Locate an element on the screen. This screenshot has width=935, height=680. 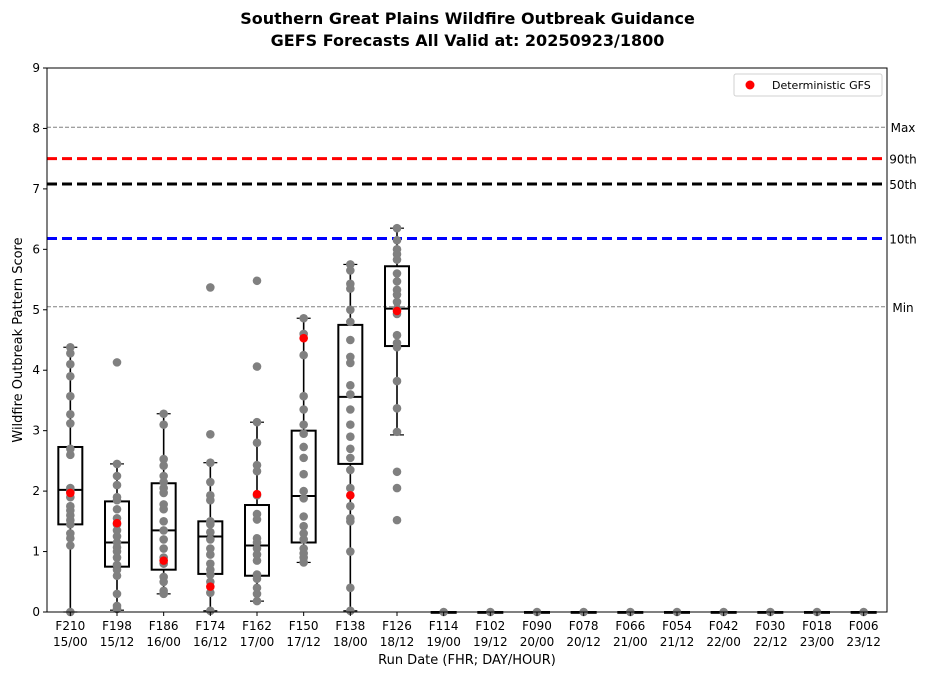
legend: Deterministic GFS is located at coordinates (808, 85).